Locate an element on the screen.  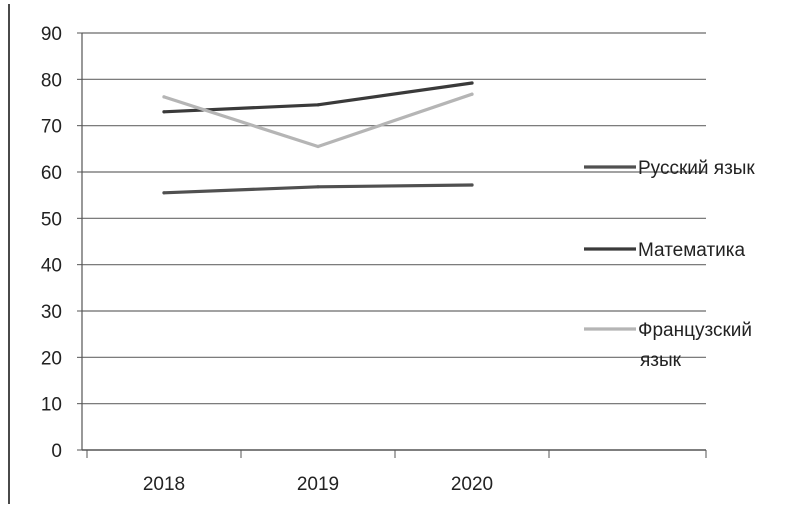
x-tick-label-2019: 2019 is located at coordinates (318, 484).